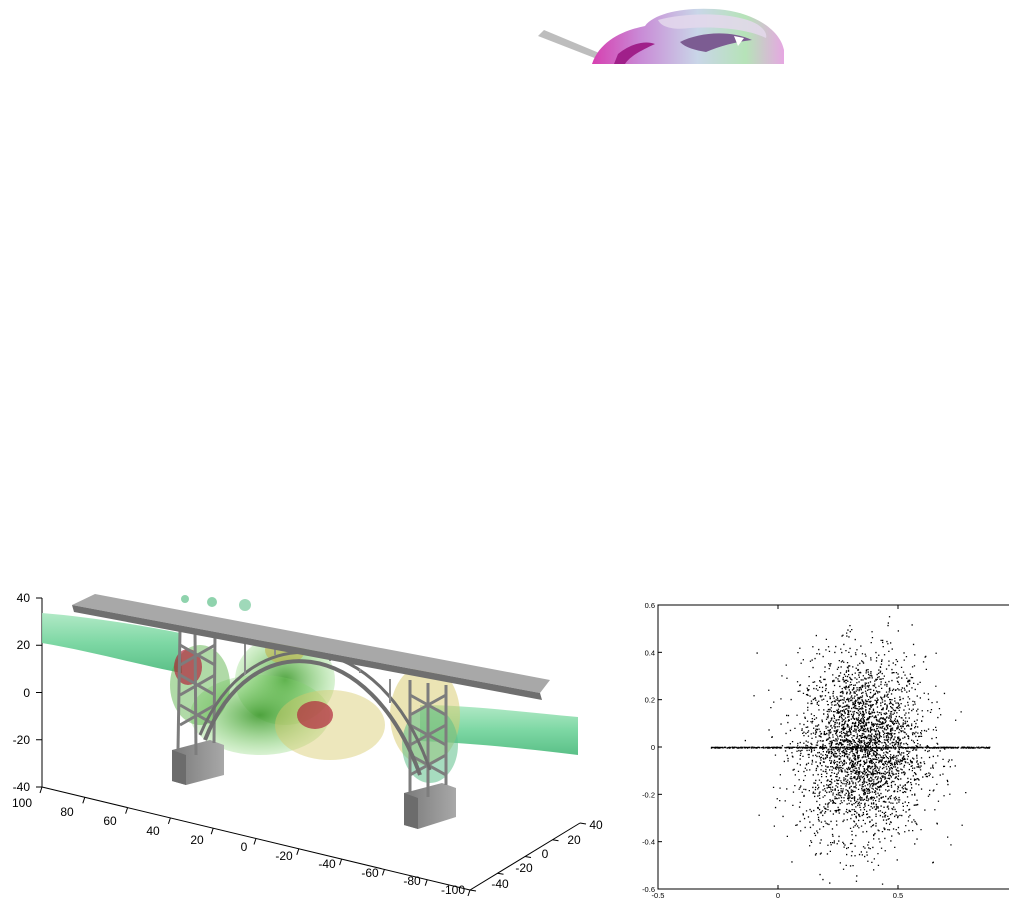  I want to click on bridge-deck-top, so click(311, 643).